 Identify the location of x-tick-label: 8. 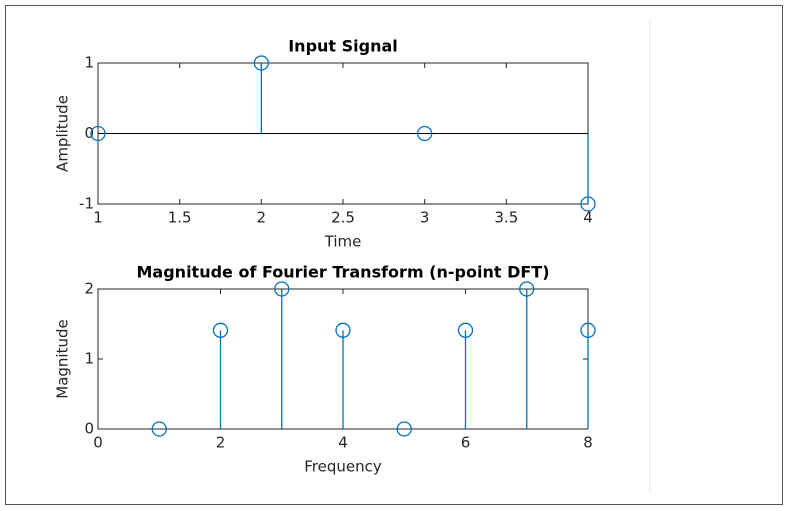
(588, 443).